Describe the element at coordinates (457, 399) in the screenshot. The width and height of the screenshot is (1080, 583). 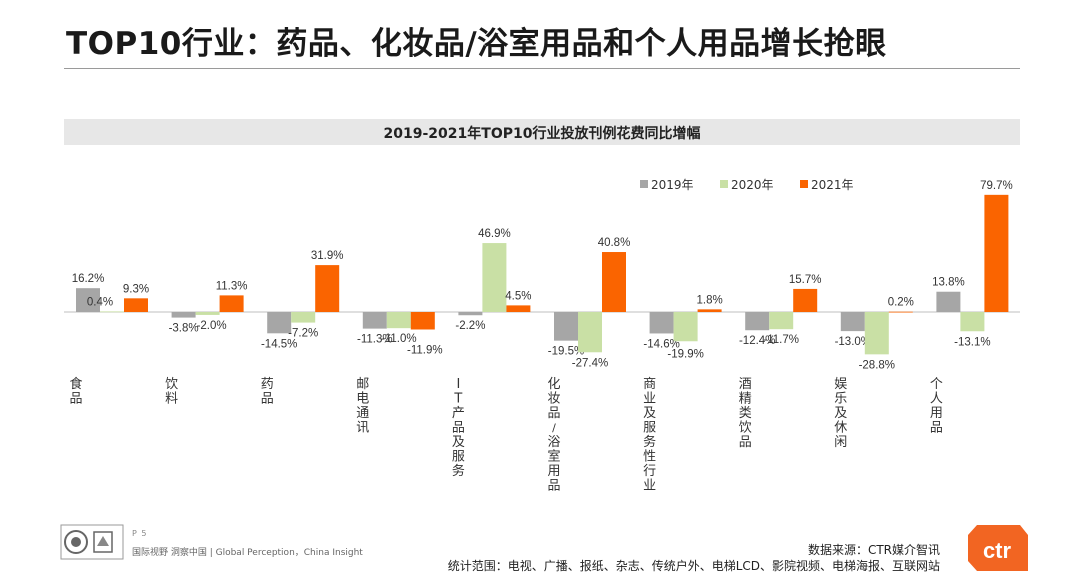
I see `category-label-char: T` at that location.